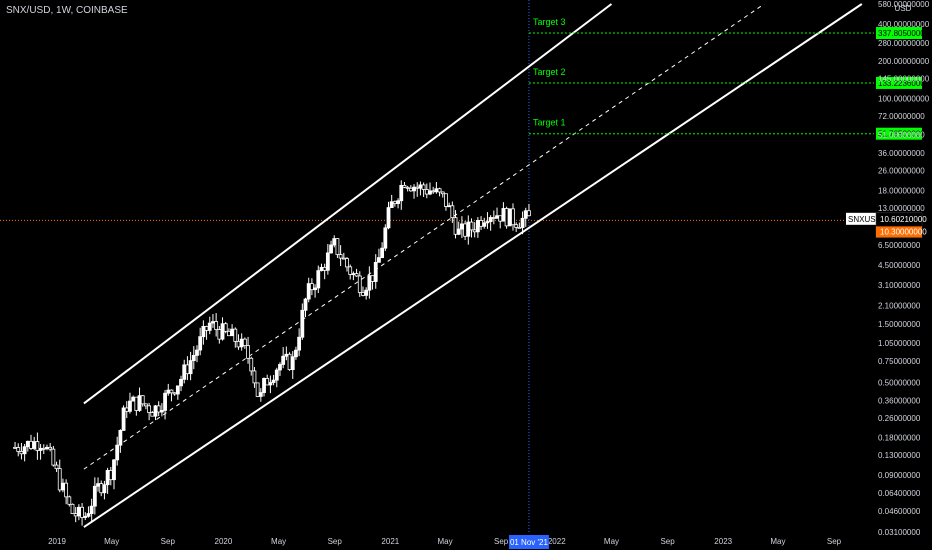 This screenshot has height=550, width=932. What do you see at coordinates (899, 324) in the screenshot?
I see `y-tick-label: 1.50000000` at bounding box center [899, 324].